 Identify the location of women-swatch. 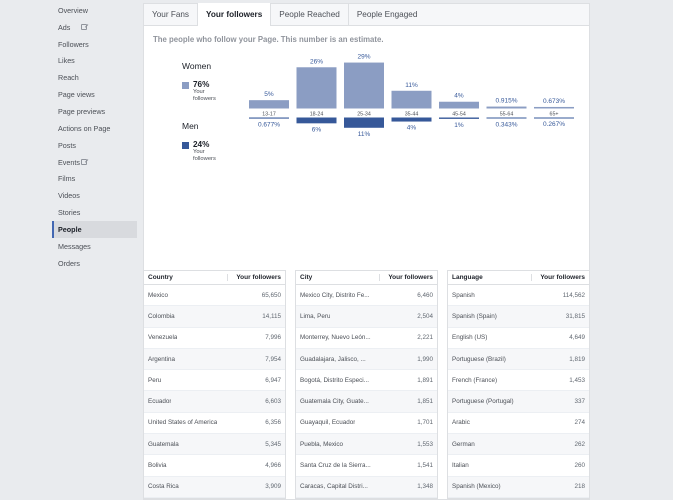
(185, 85).